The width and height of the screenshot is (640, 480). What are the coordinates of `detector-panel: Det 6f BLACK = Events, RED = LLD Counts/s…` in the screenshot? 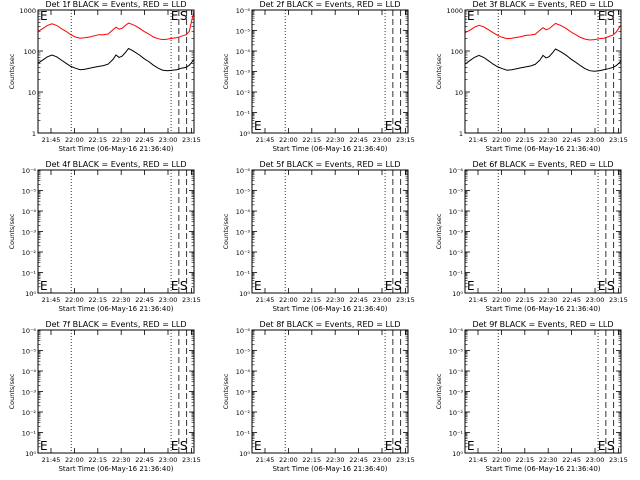 It's located at (531, 236).